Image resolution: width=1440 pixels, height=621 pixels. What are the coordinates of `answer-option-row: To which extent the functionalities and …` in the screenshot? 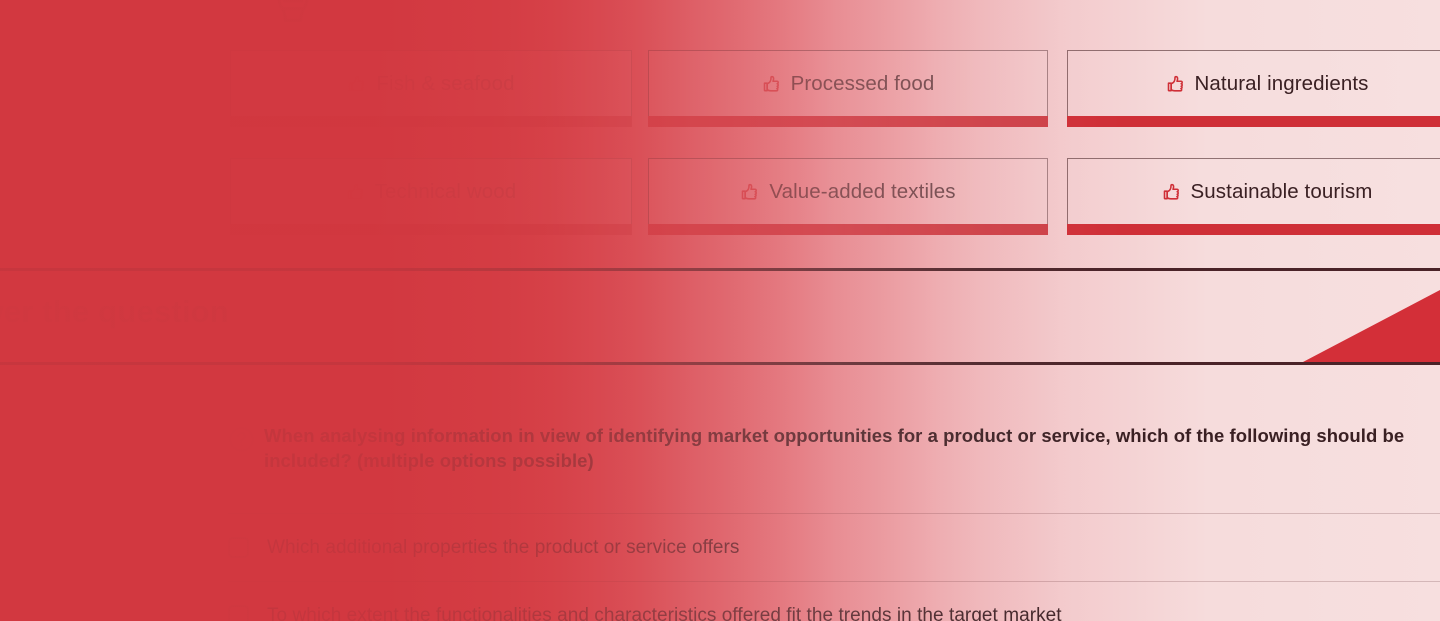 It's located at (834, 601).